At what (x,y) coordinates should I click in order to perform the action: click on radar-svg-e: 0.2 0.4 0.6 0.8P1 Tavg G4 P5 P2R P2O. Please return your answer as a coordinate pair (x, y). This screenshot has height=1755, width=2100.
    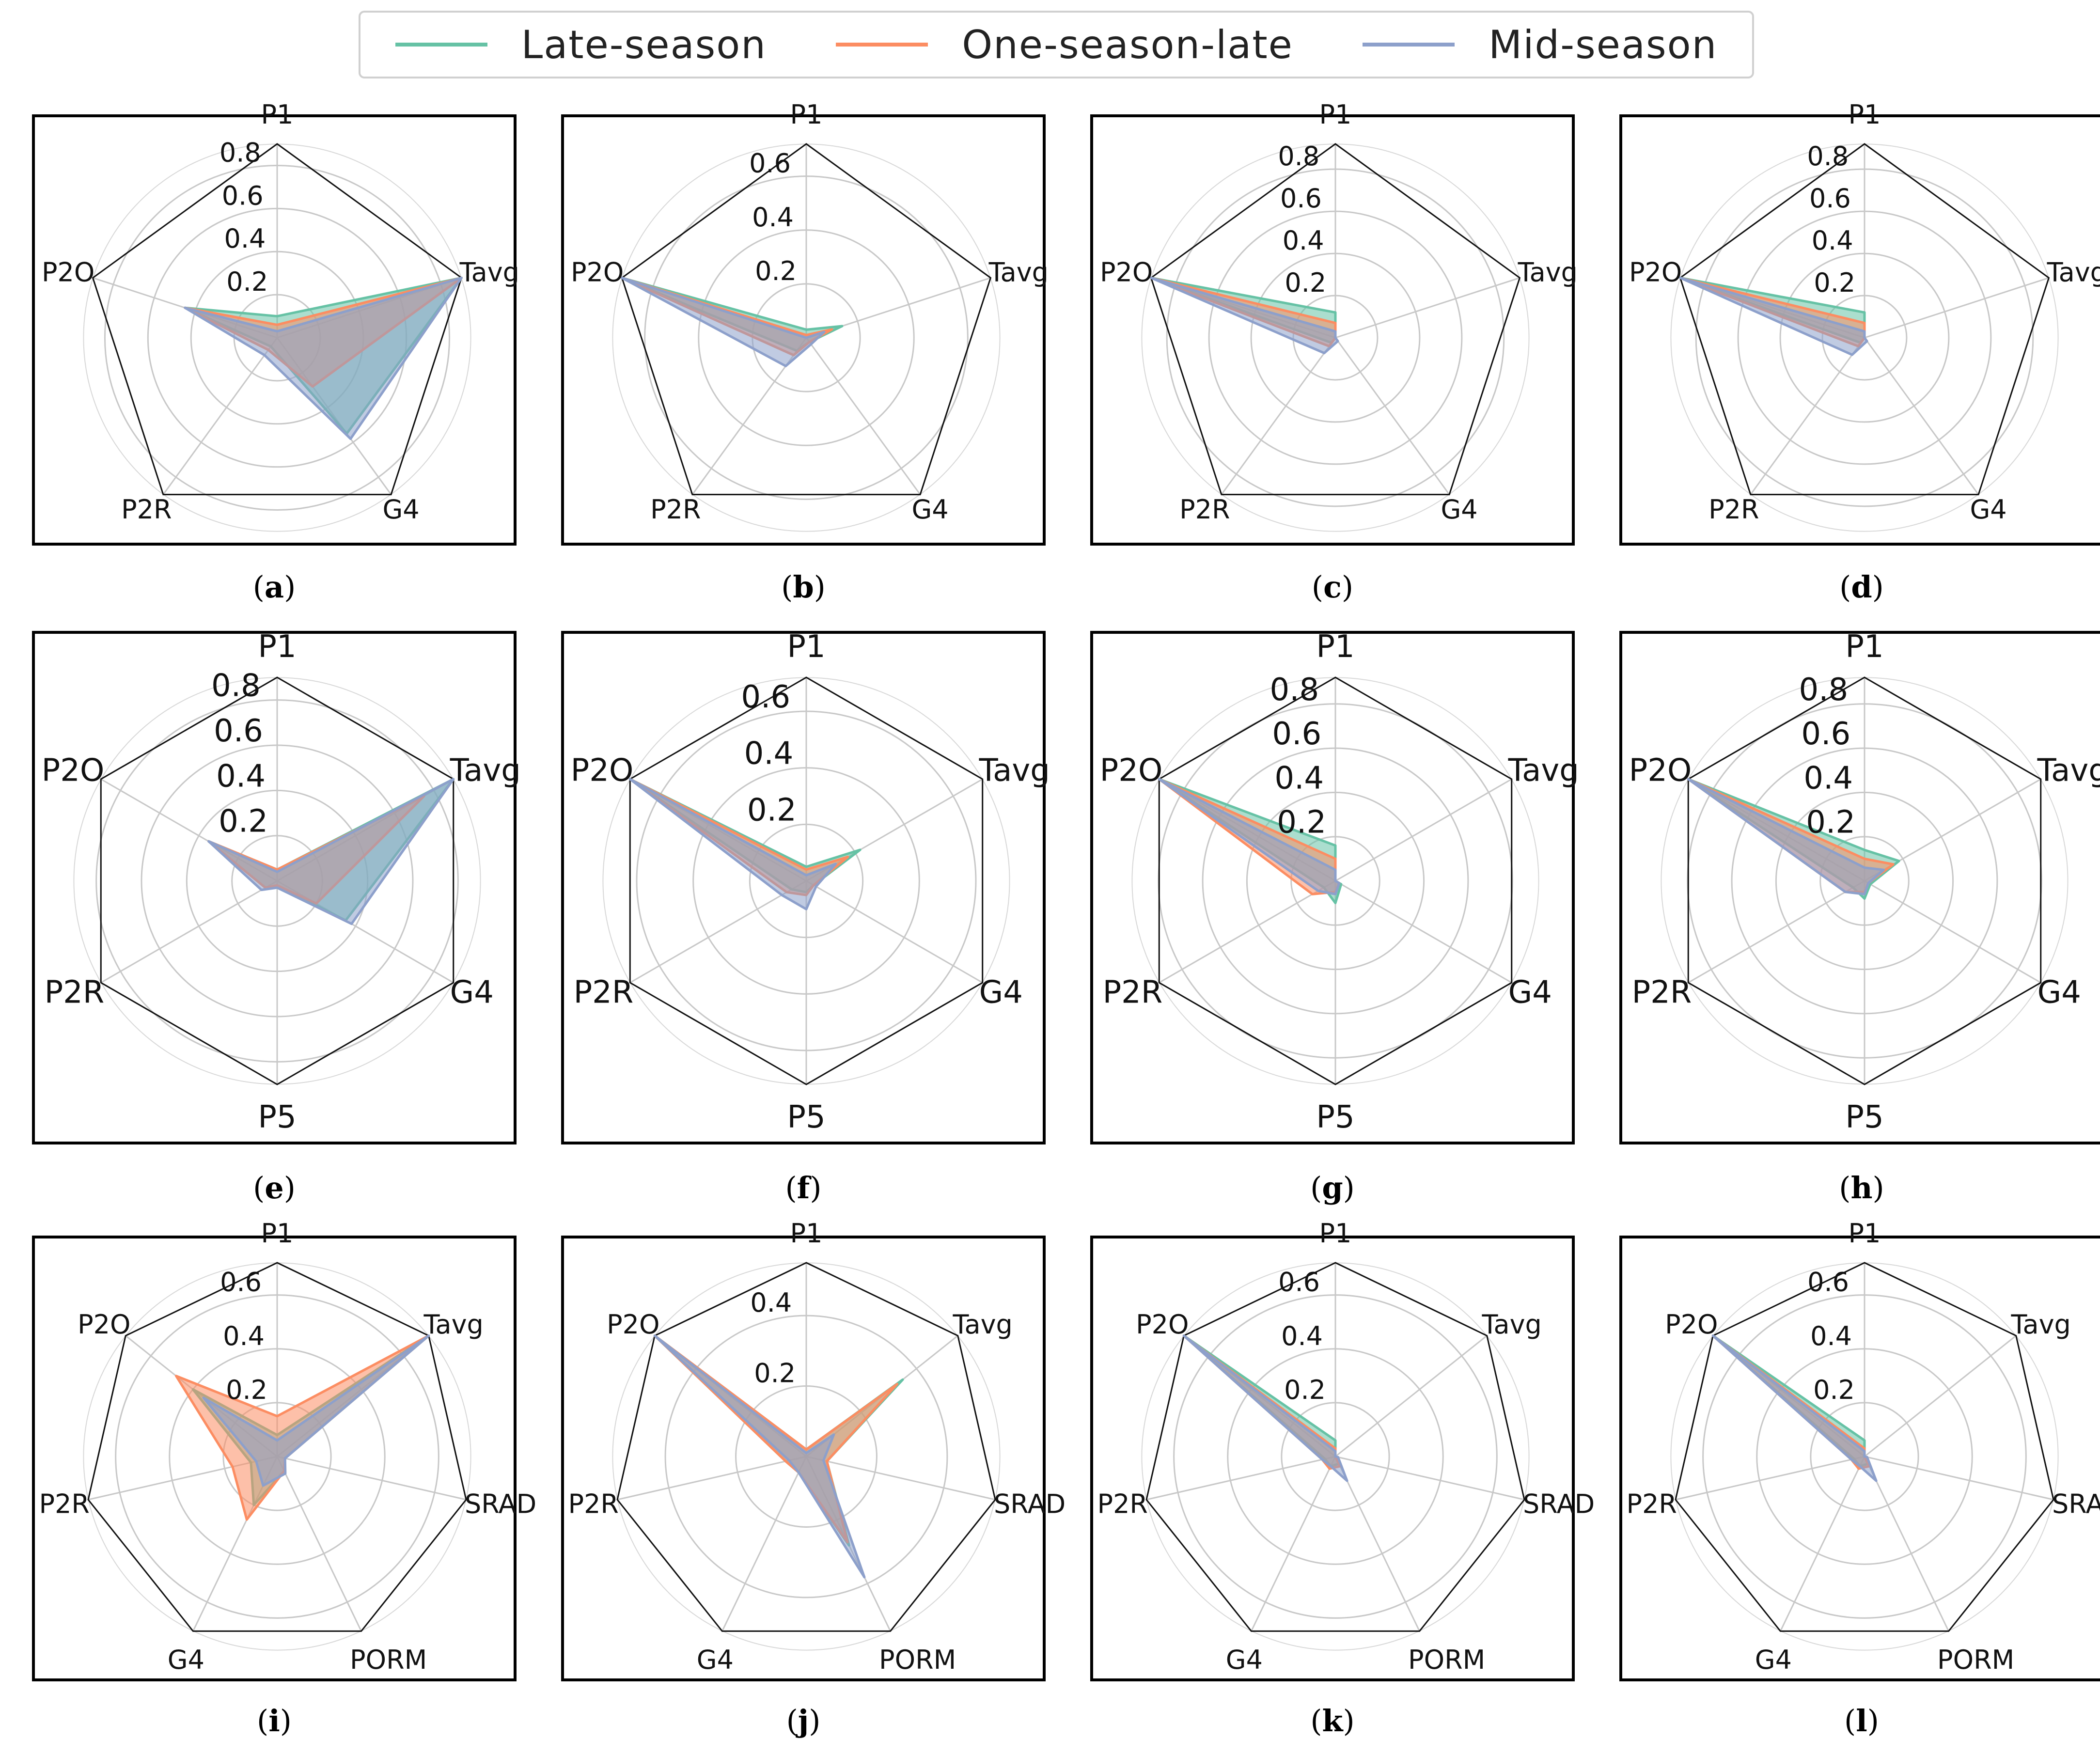
    Looking at the image, I should click on (281, 882).